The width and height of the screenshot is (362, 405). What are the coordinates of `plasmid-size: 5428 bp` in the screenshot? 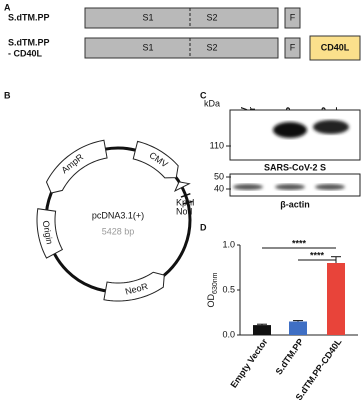 It's located at (118, 231).